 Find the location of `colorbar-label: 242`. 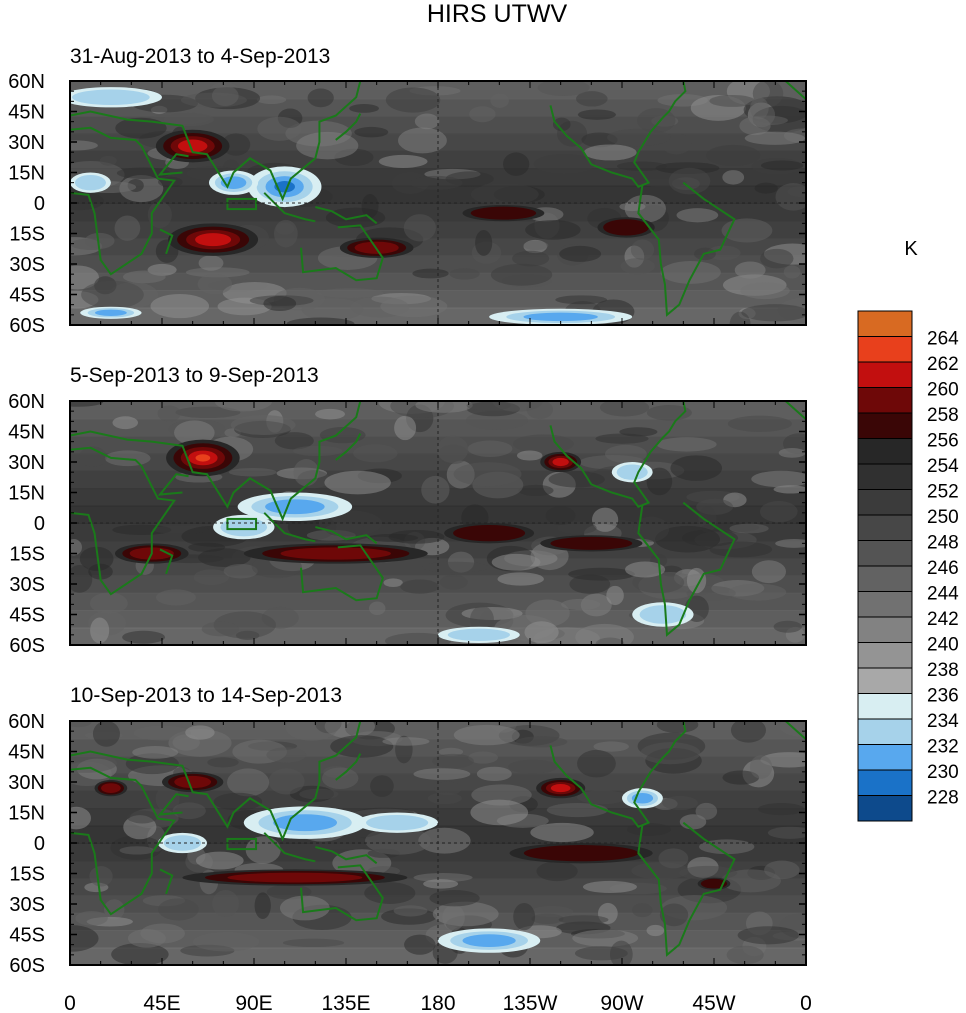

colorbar-label: 242 is located at coordinates (943, 619).